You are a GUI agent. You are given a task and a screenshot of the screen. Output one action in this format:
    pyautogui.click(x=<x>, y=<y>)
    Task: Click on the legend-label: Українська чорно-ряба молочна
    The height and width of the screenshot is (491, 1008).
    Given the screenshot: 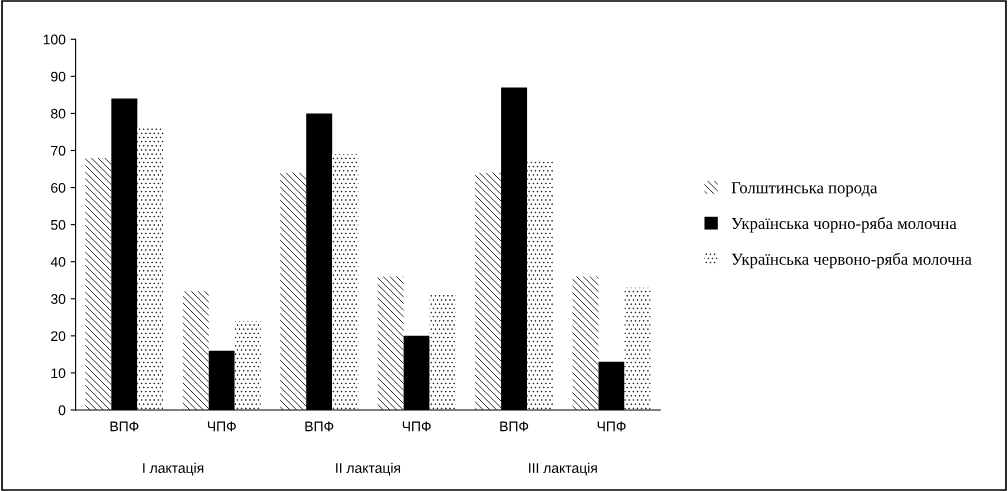 What is the action you would take?
    pyautogui.click(x=844, y=225)
    